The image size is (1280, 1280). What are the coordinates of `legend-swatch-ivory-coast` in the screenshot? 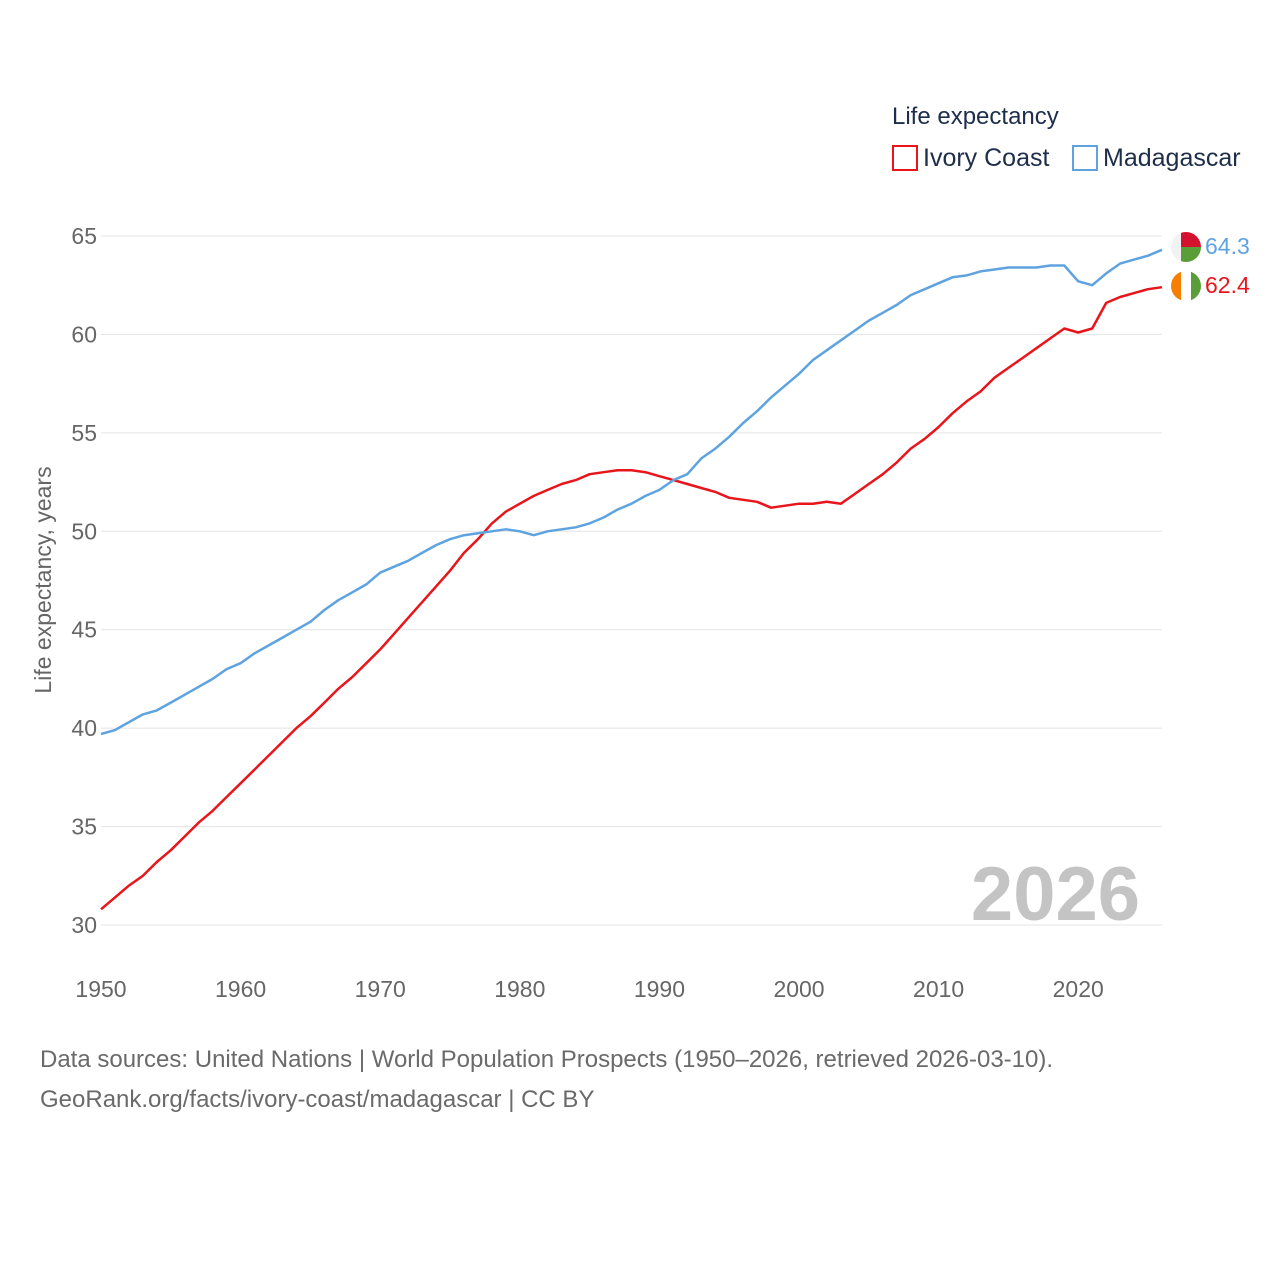 It's located at (905, 158).